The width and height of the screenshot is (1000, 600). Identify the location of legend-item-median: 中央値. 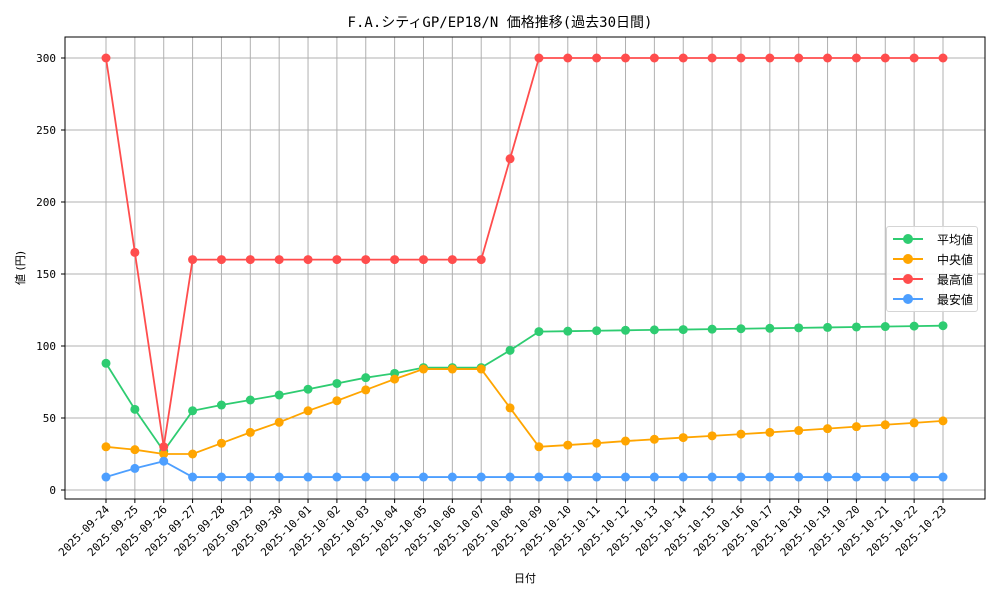
(935, 259).